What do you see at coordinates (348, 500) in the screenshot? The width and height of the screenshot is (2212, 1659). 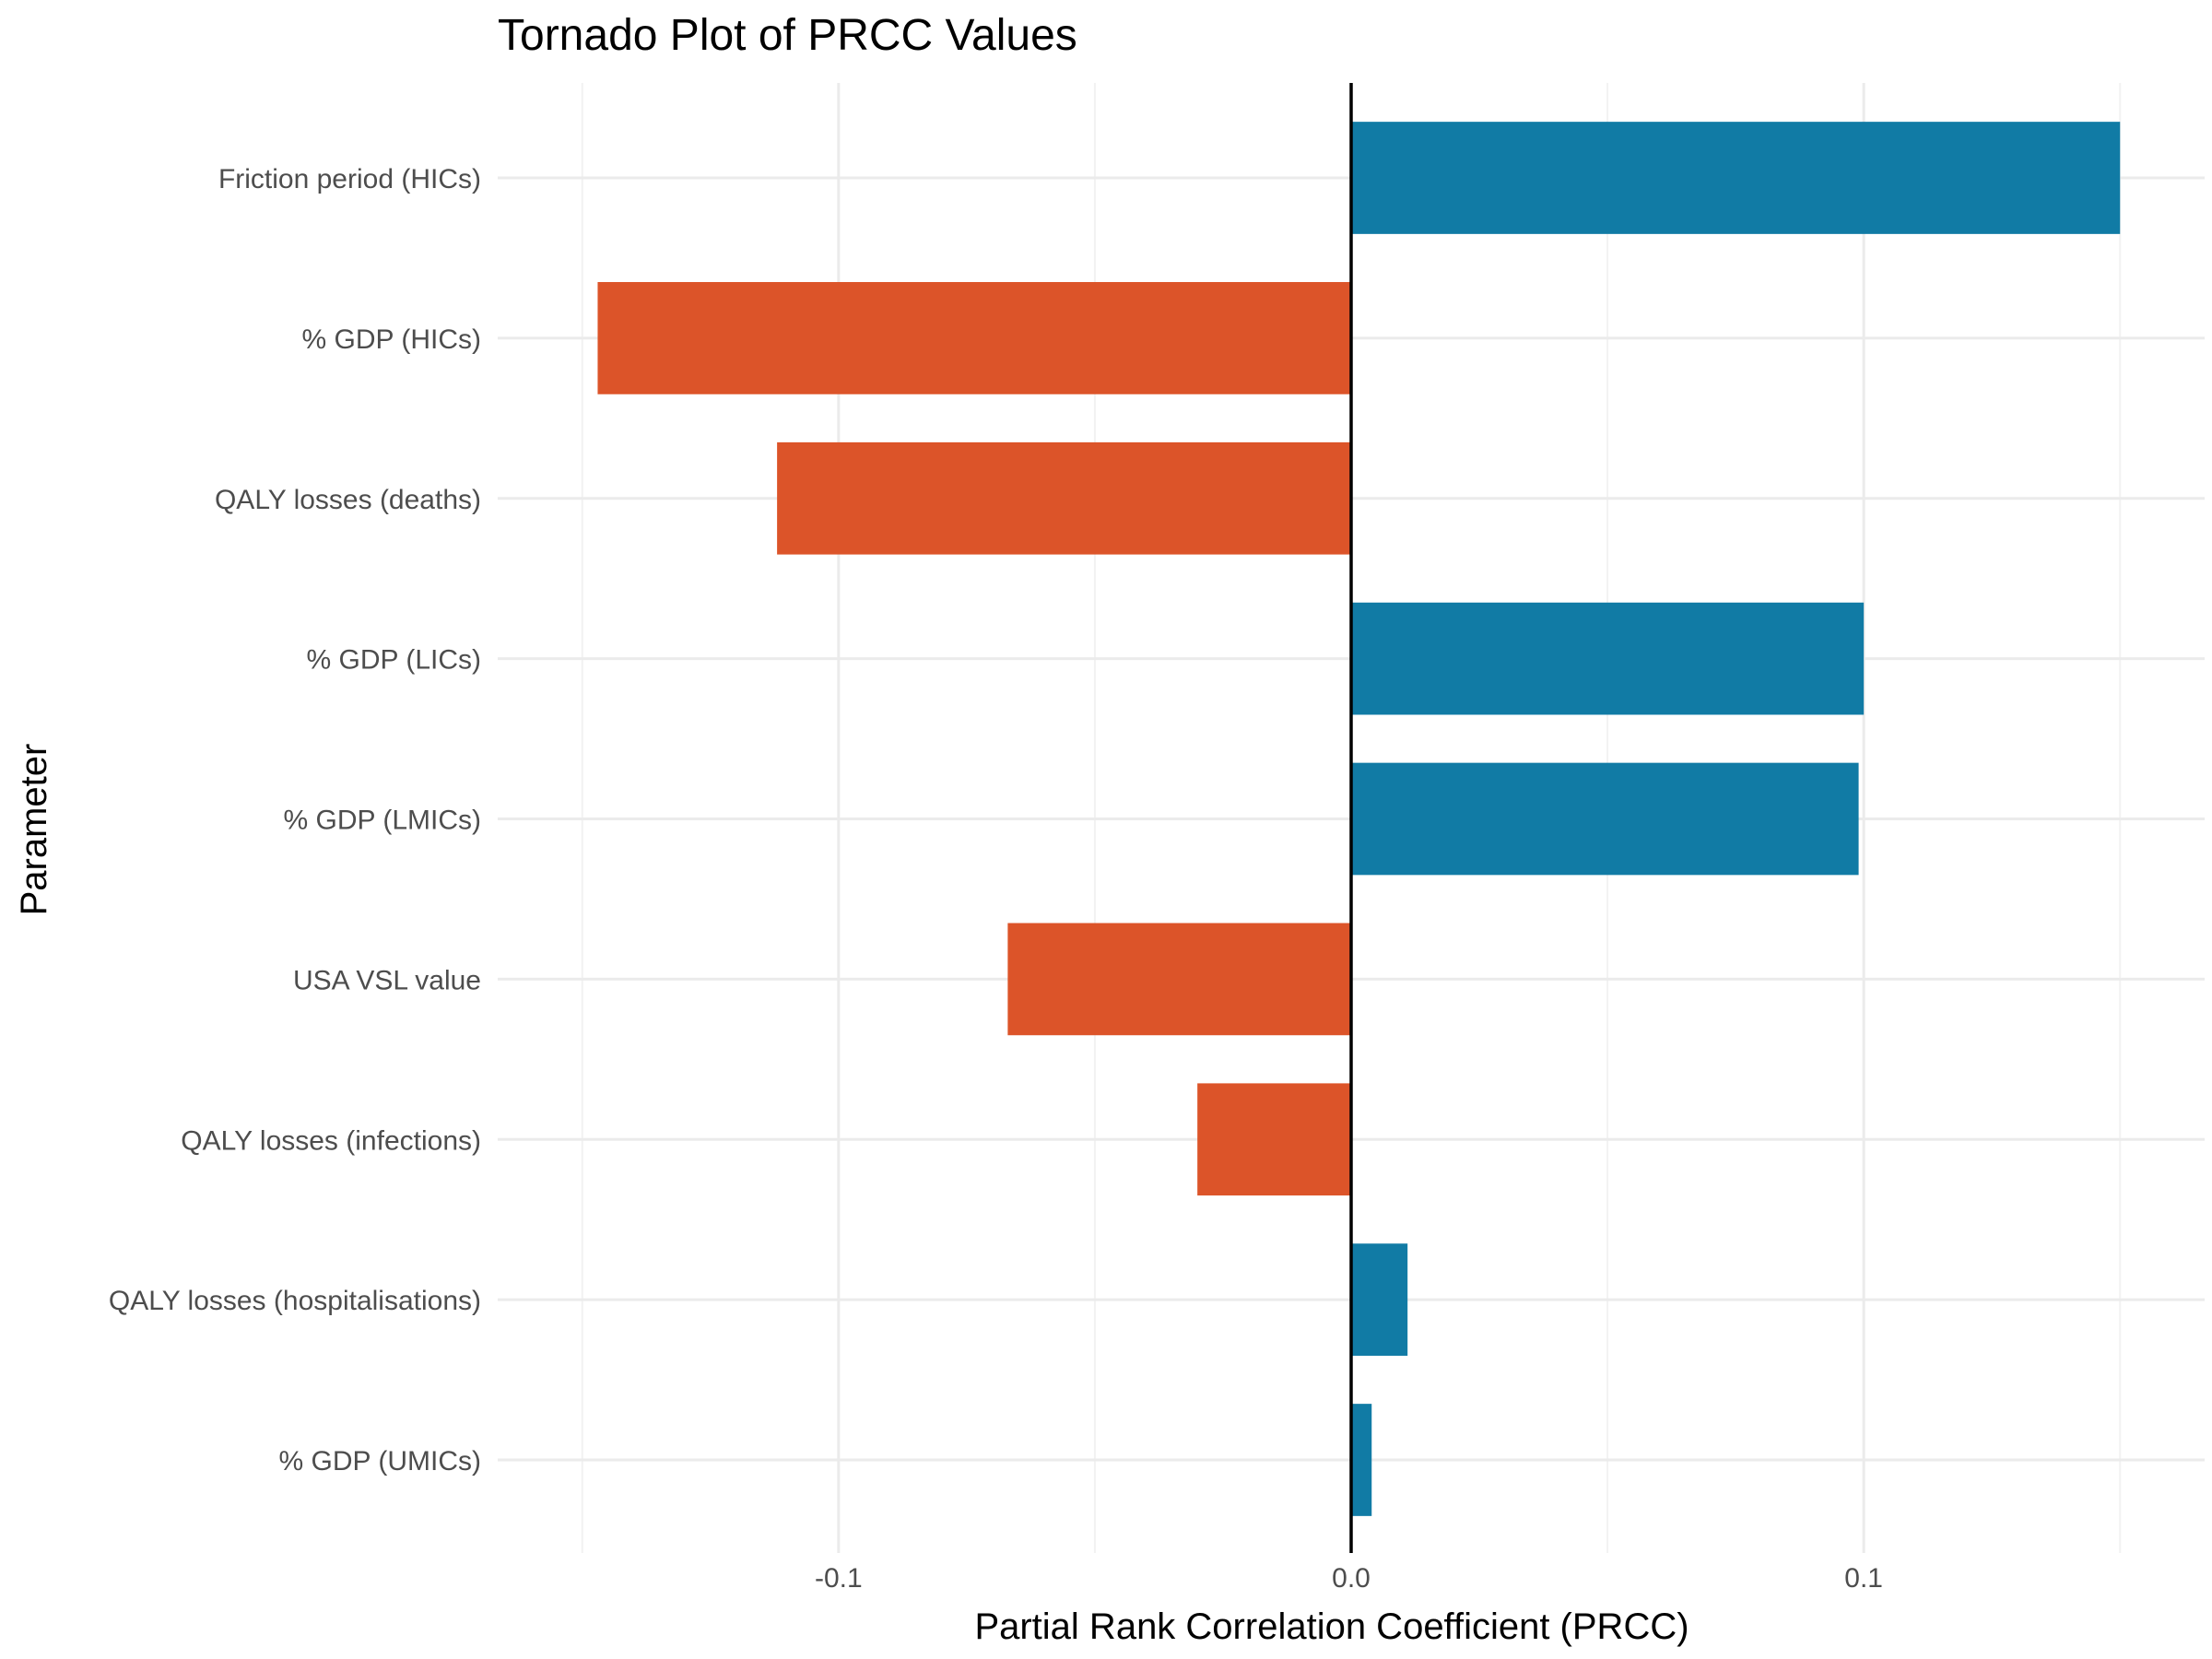 I see `y-tick-label-2: QALY losses (deaths)` at bounding box center [348, 500].